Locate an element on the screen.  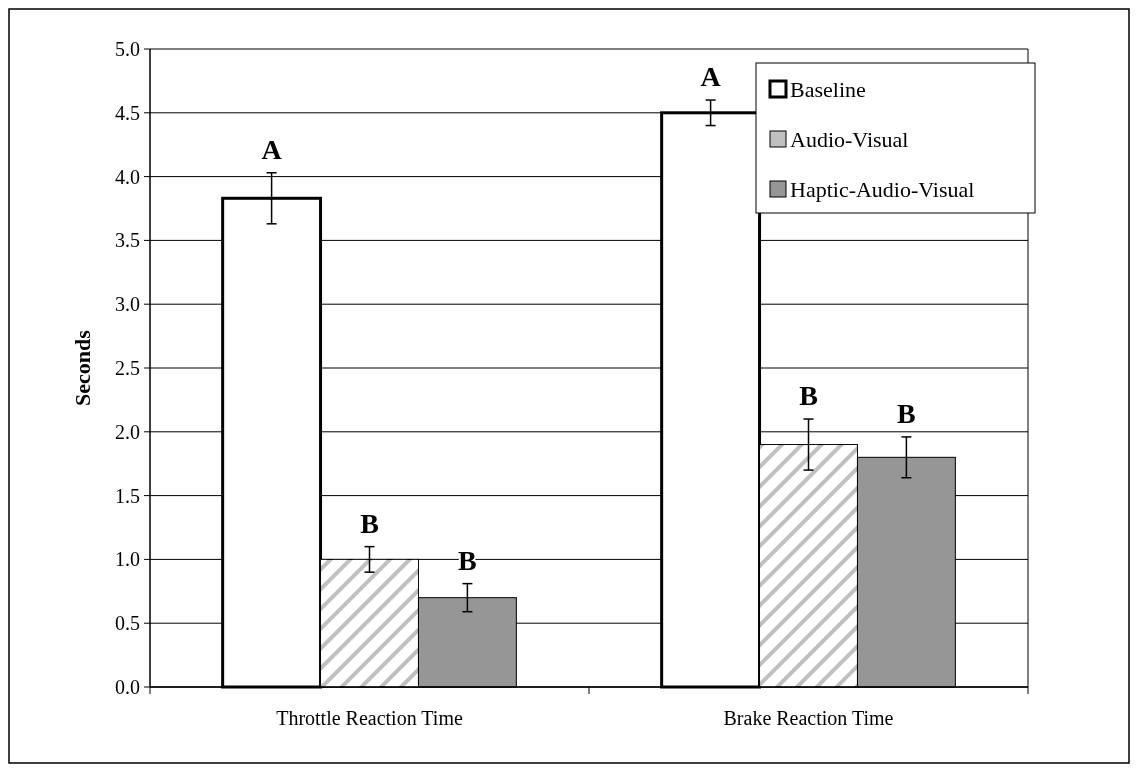
y-tick-label: 4.5 is located at coordinates (127, 112).